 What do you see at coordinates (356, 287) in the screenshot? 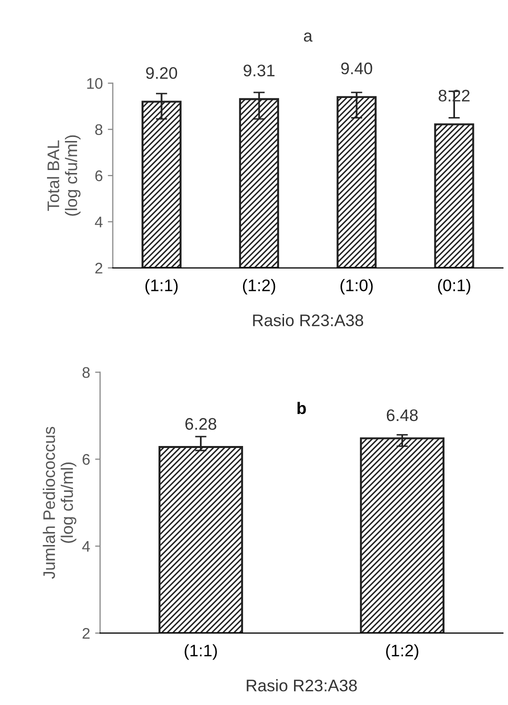
I see `x-tick-label: (1:0)` at bounding box center [356, 287].